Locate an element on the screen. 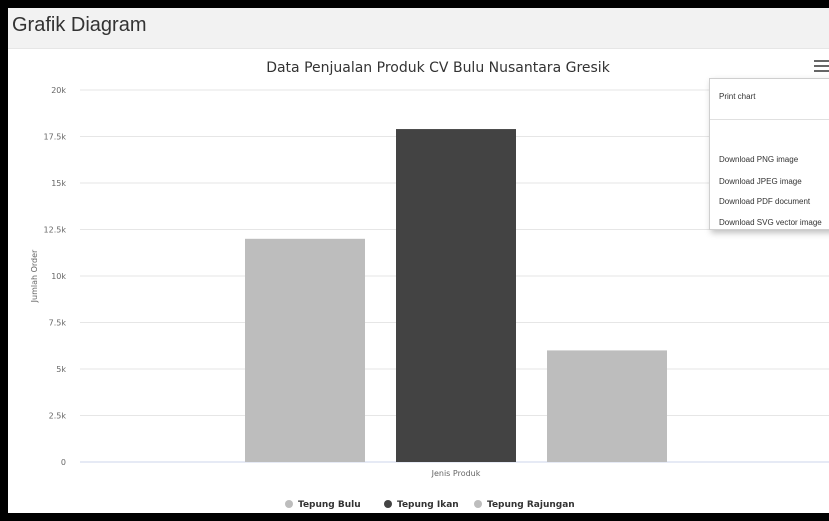 The image size is (829, 521). panel-title: Grafik Diagram is located at coordinates (79, 25).